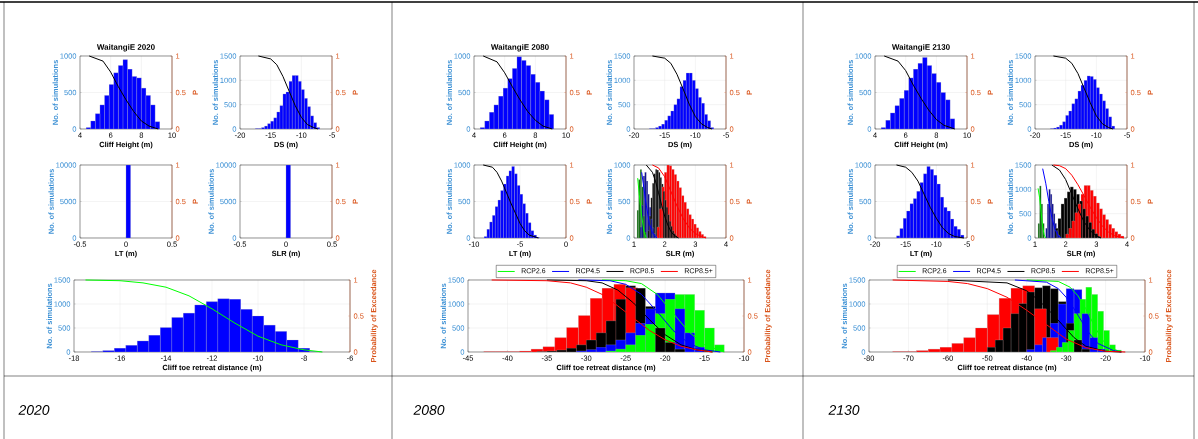  What do you see at coordinates (34, 410) in the screenshot?
I see `text: 2020` at bounding box center [34, 410].